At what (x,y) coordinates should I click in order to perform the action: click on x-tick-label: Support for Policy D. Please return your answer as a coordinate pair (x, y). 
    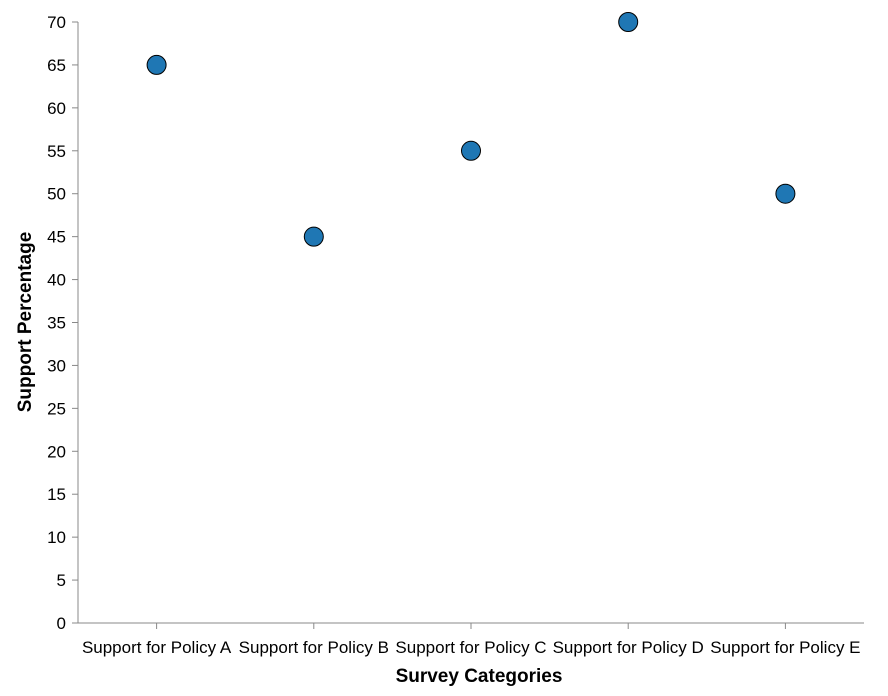
    Looking at the image, I should click on (628, 647).